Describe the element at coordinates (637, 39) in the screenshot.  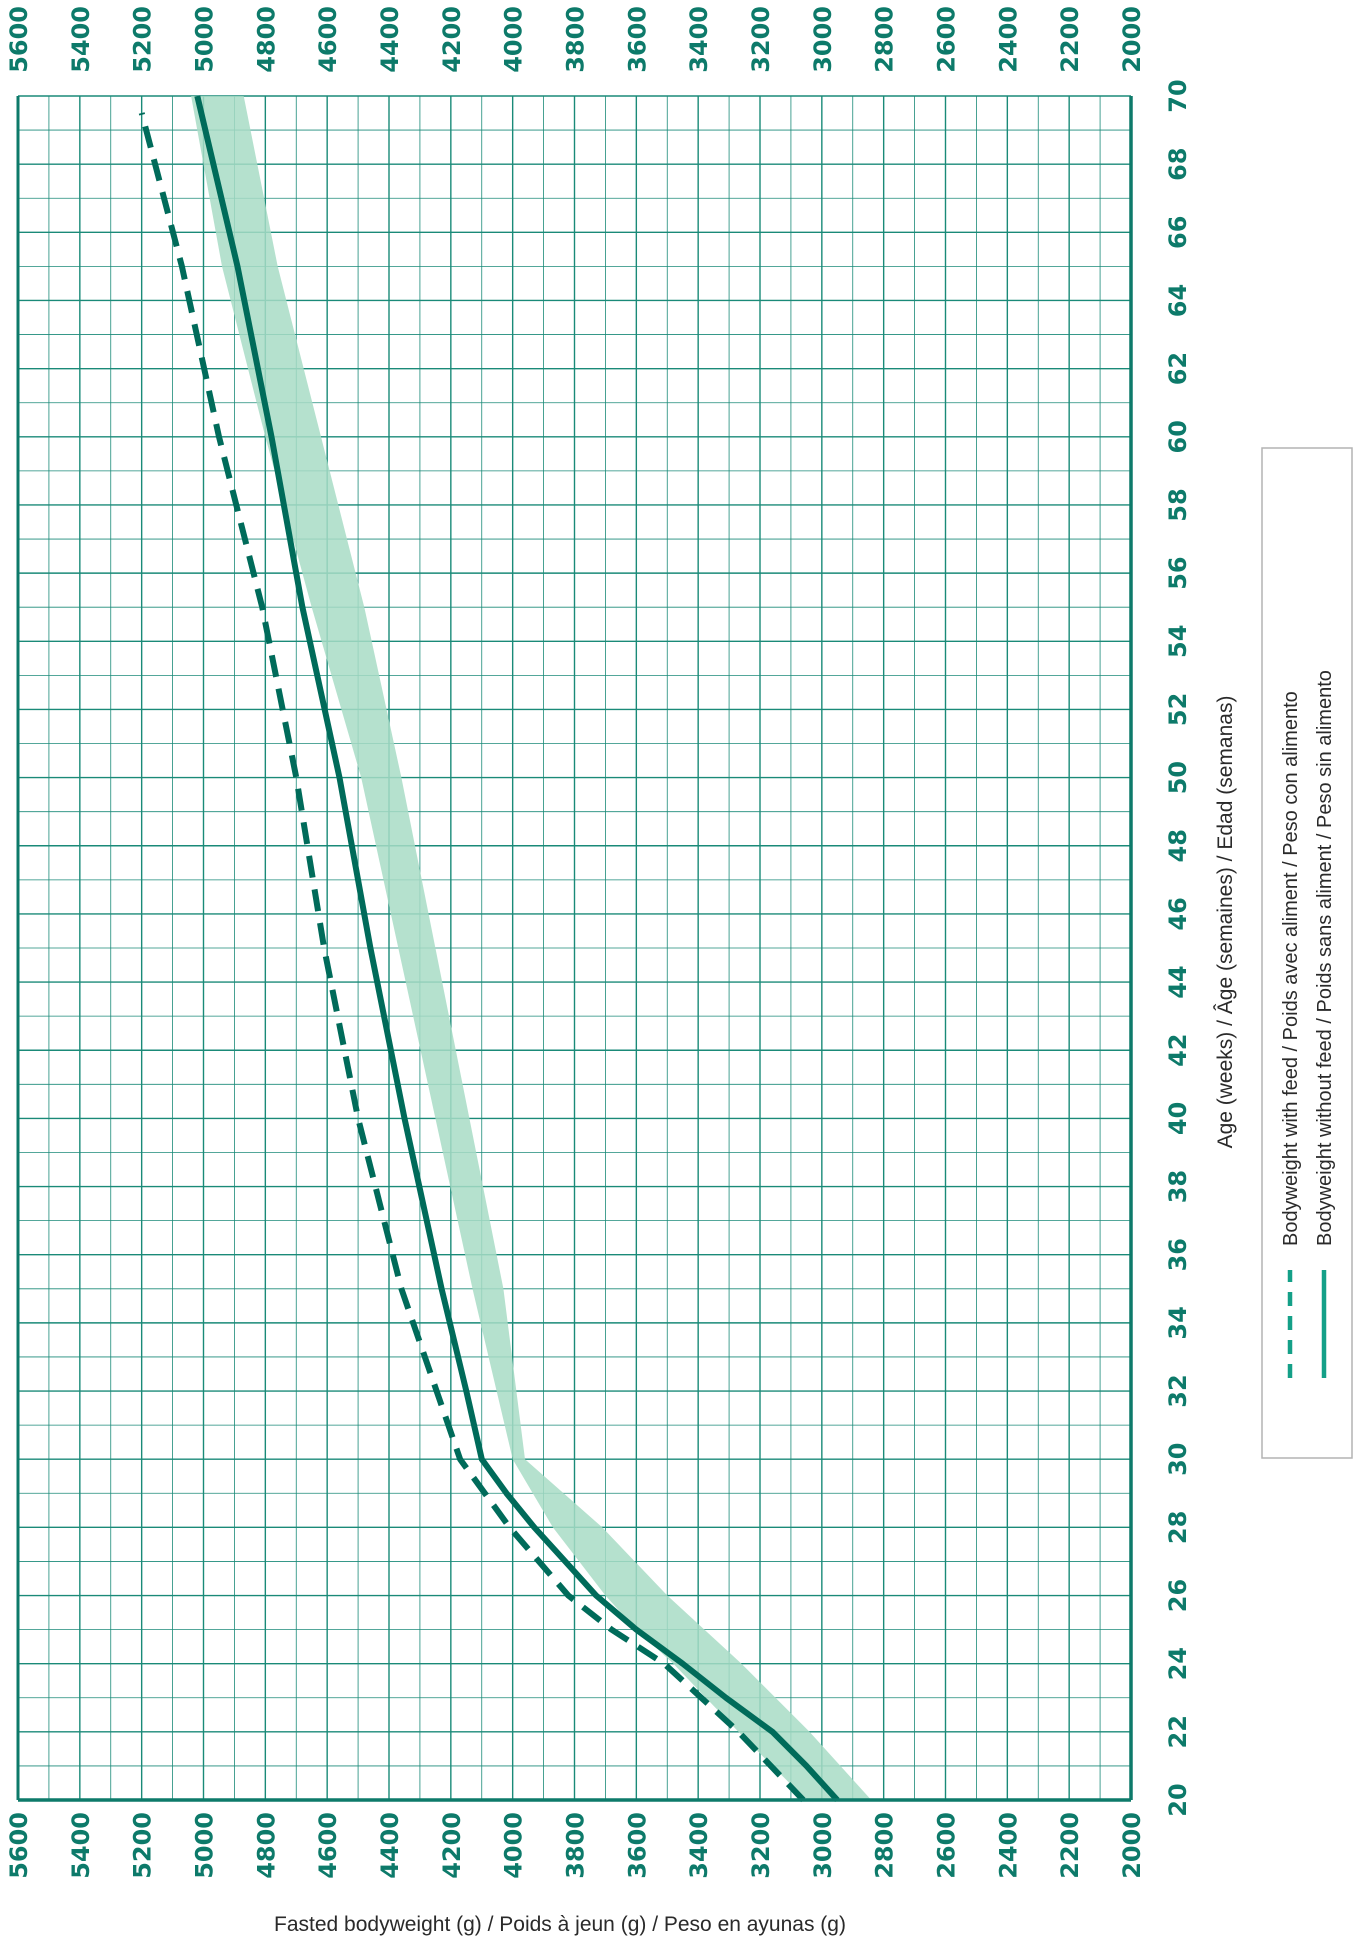
I see `weight-tick-label-top: 3600` at that location.